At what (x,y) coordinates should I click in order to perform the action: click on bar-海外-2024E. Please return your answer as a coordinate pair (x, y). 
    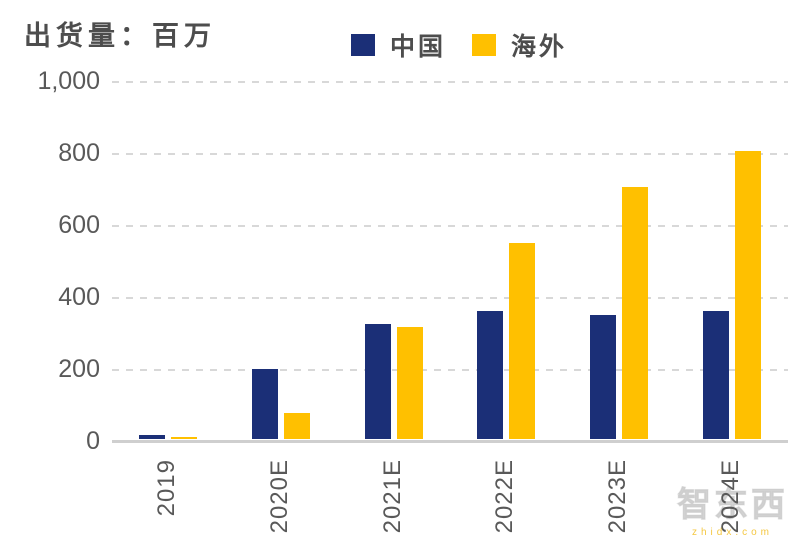
    Looking at the image, I should click on (747, 295).